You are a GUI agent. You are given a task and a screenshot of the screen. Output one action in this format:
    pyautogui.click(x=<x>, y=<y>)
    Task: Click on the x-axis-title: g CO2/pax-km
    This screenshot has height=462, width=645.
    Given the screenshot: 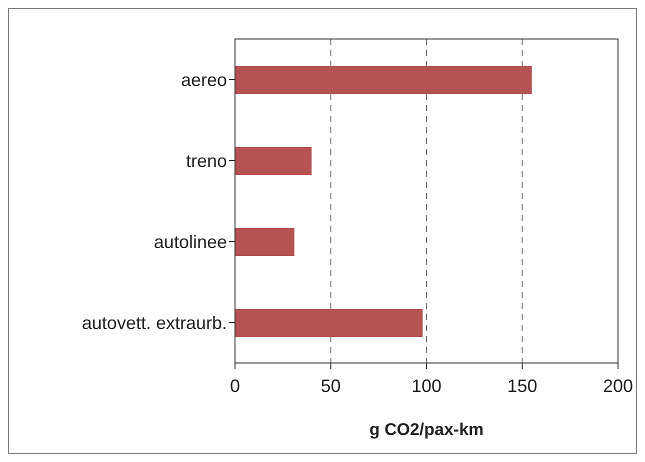 What is the action you would take?
    pyautogui.click(x=426, y=429)
    